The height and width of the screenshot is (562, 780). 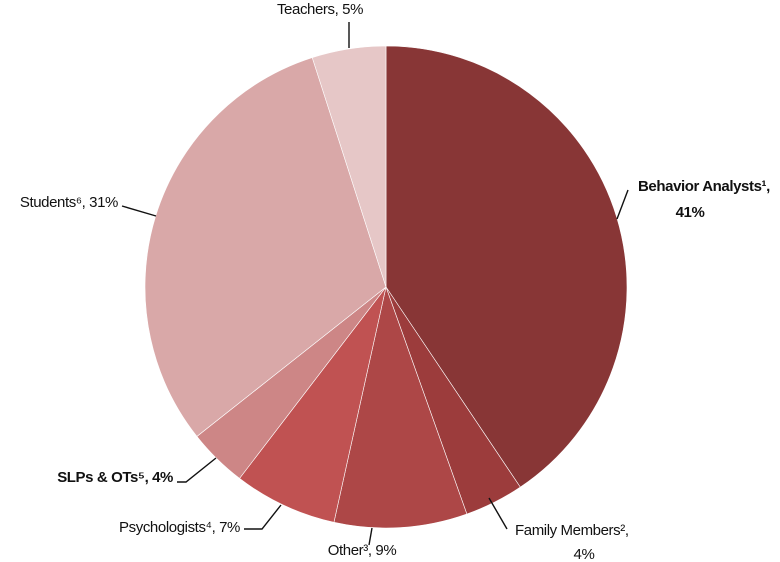 What do you see at coordinates (179, 527) in the screenshot?
I see `slice-label: Psychologists⁴, 7%` at bounding box center [179, 527].